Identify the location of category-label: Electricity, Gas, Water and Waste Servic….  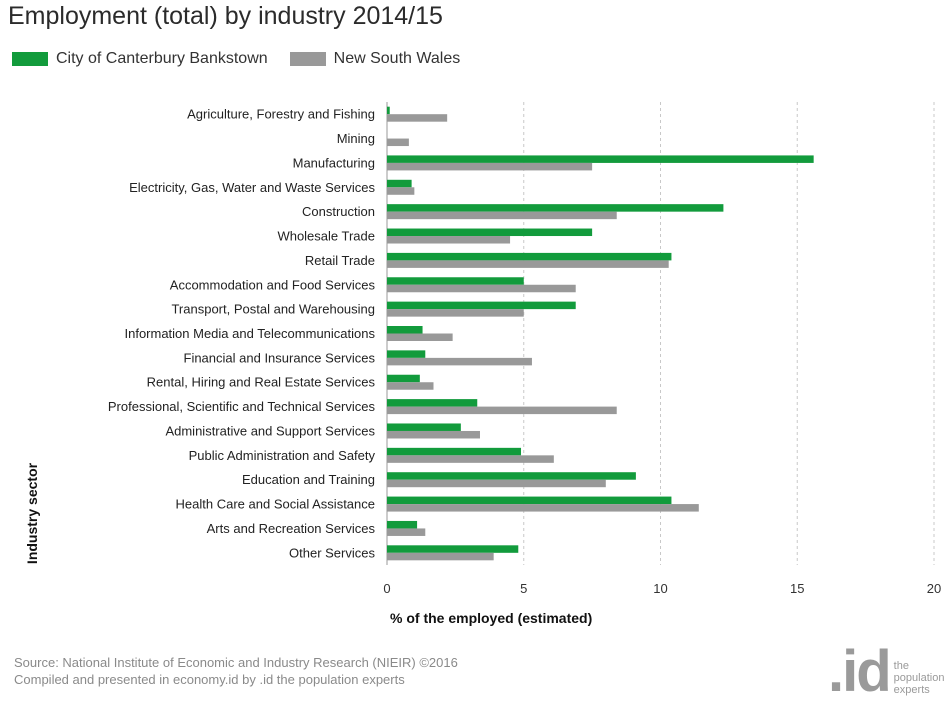
(252, 187).